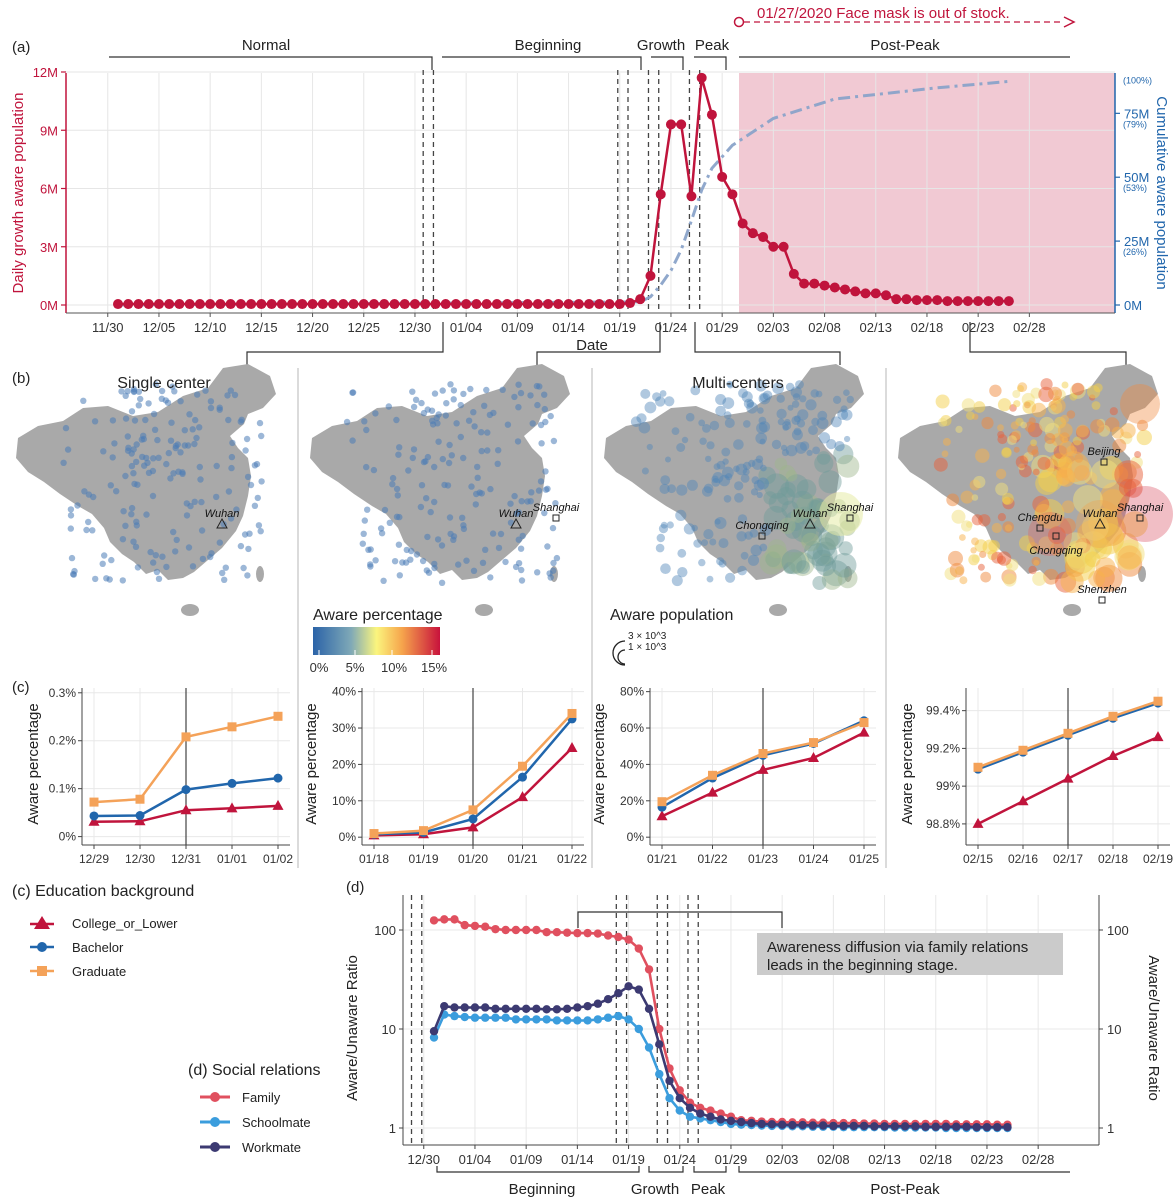 This screenshot has height=1199, width=1176. What do you see at coordinates (1140, 404) in the screenshot?
I see `map-hotspot` at bounding box center [1140, 404].